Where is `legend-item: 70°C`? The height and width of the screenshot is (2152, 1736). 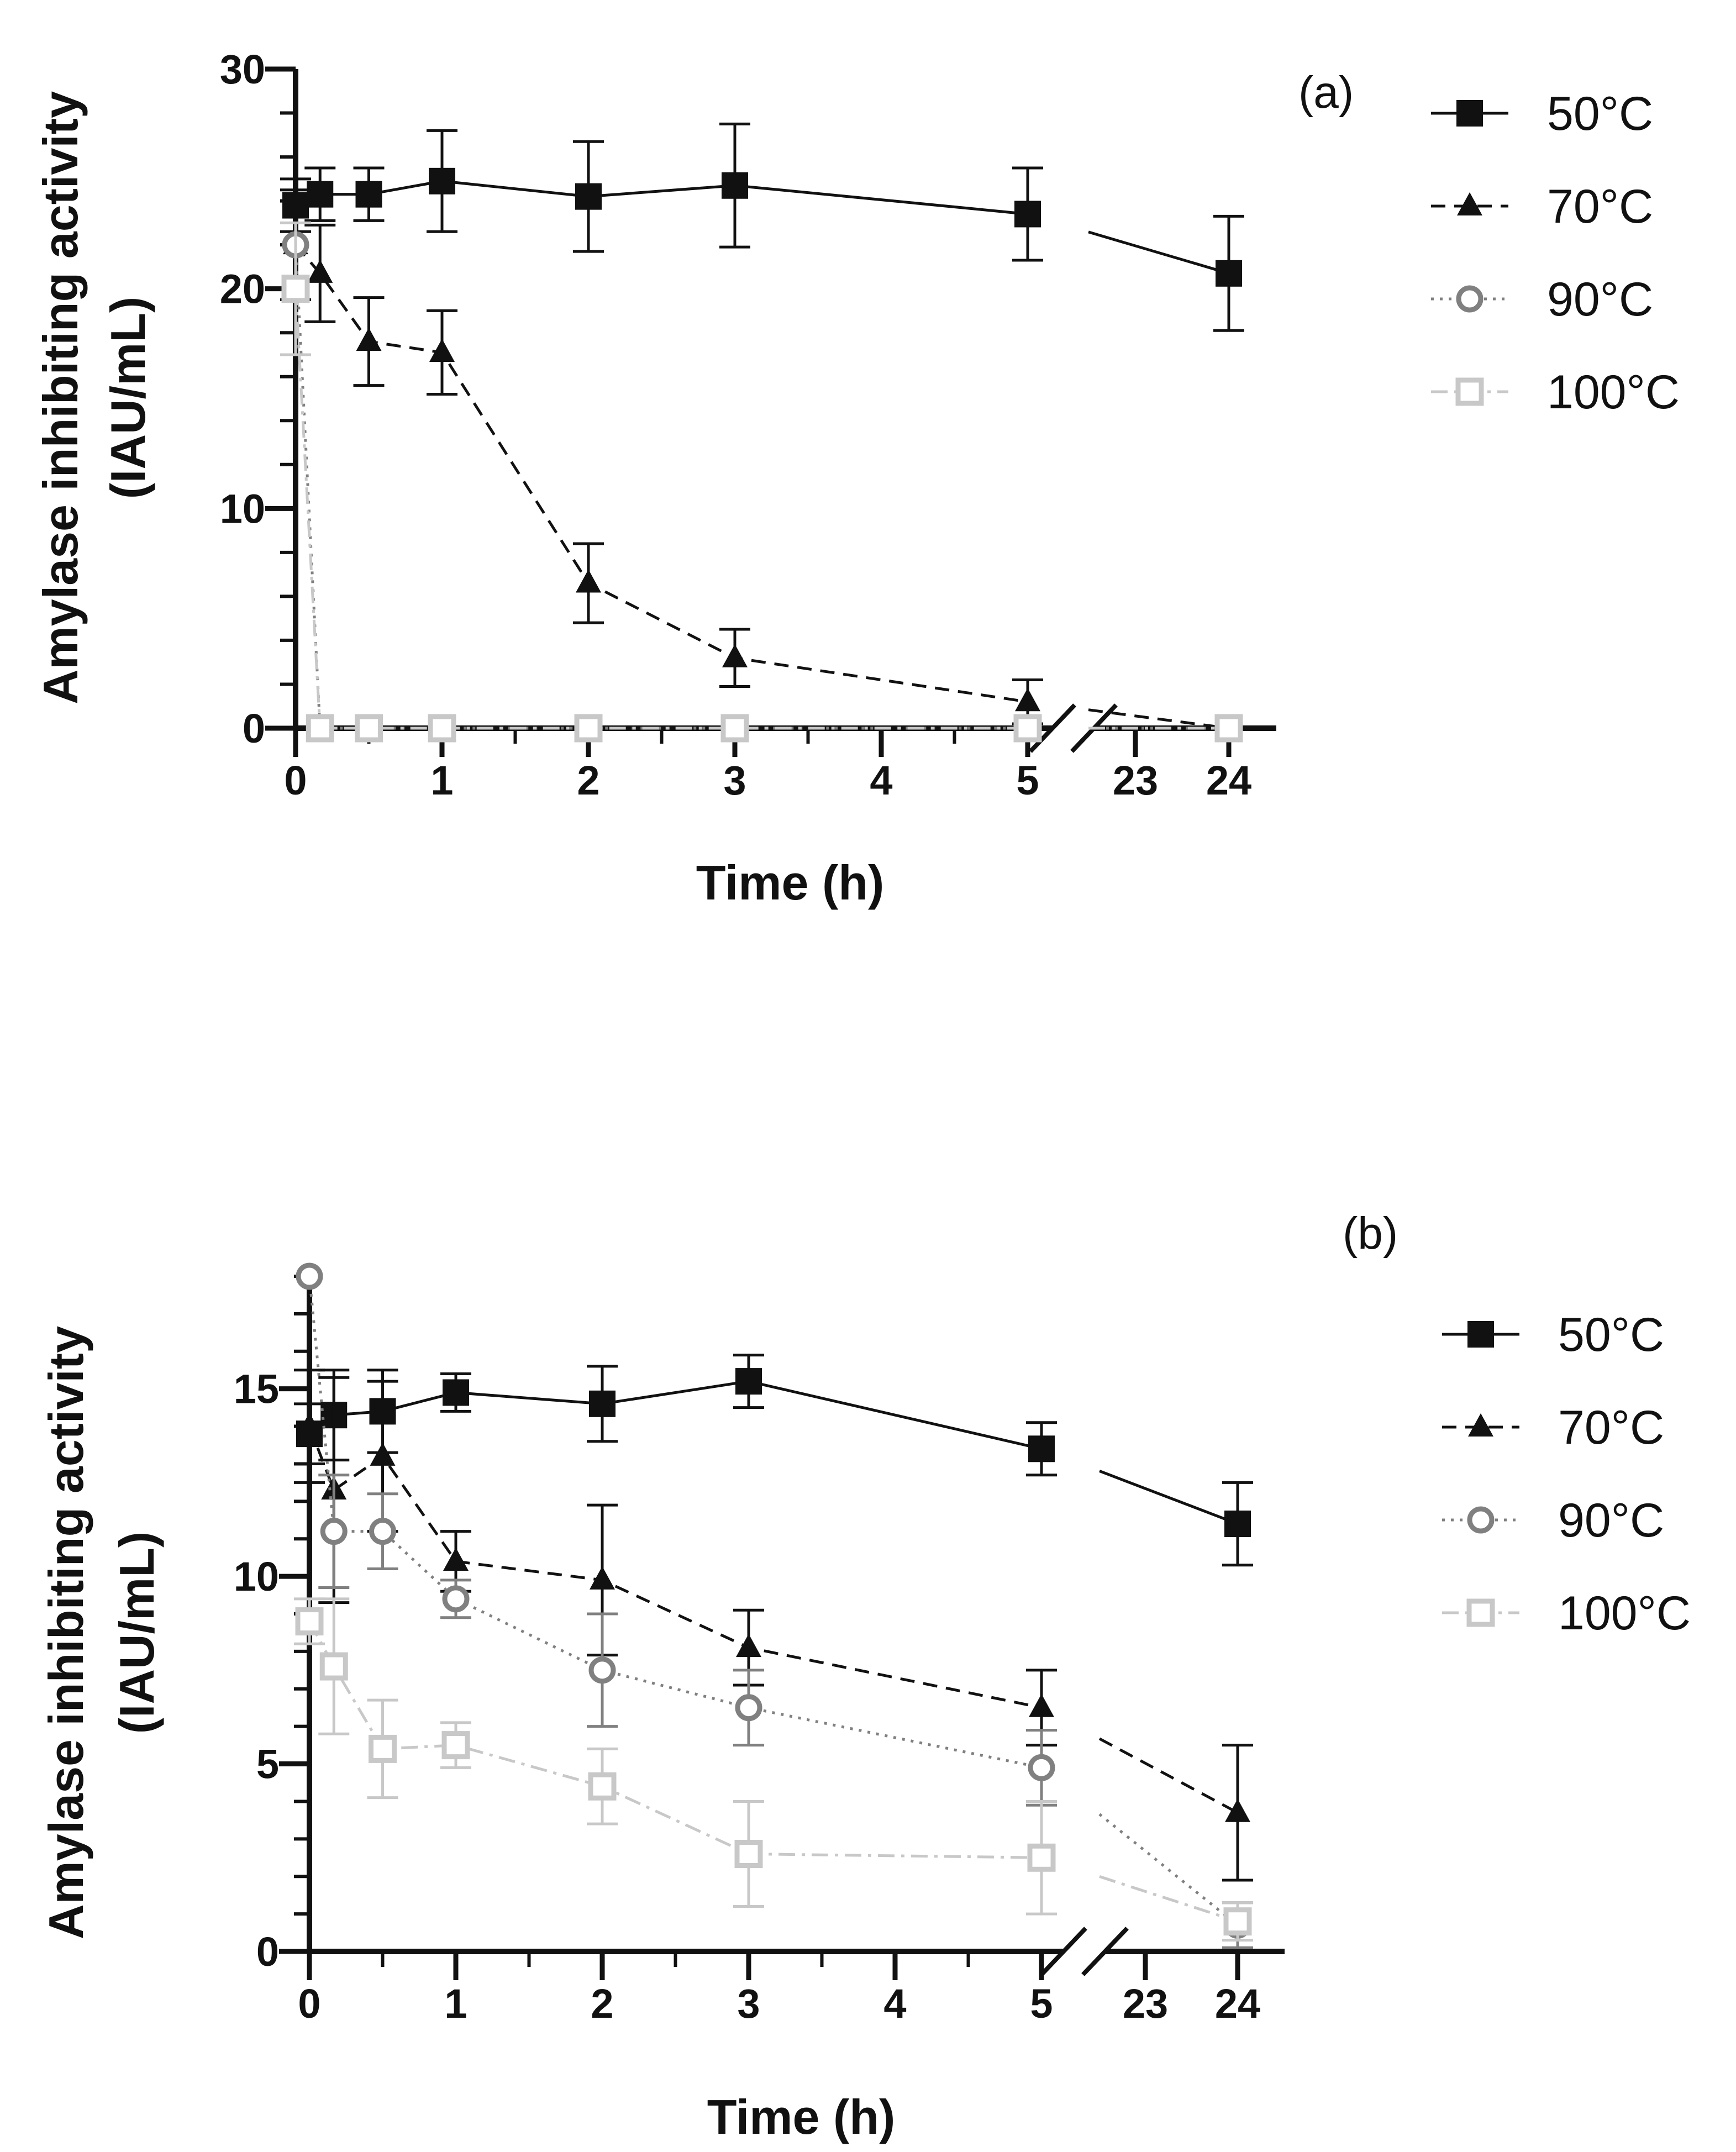
legend-item: 70°C is located at coordinates (1553, 1427).